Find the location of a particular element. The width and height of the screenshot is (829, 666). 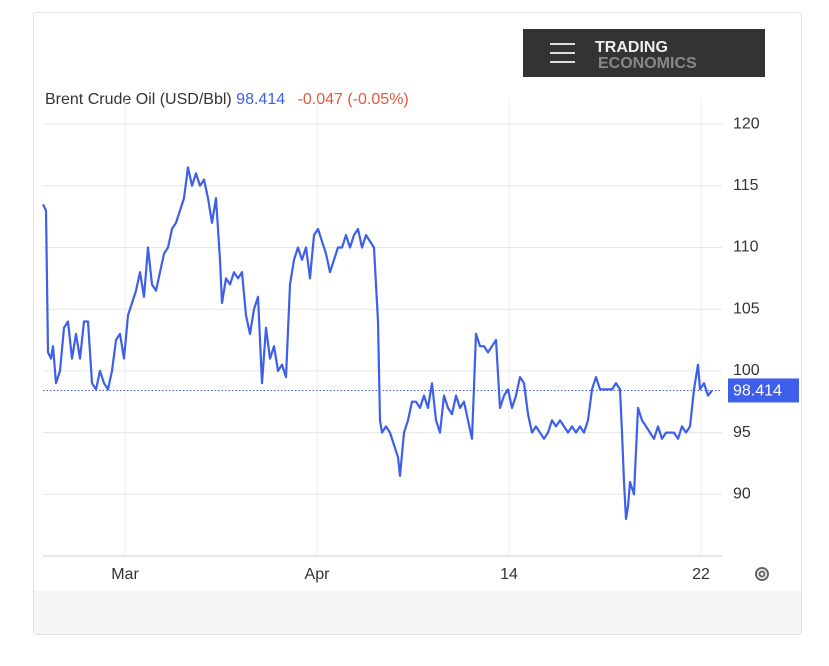

y-tick-label: 90 is located at coordinates (742, 494).